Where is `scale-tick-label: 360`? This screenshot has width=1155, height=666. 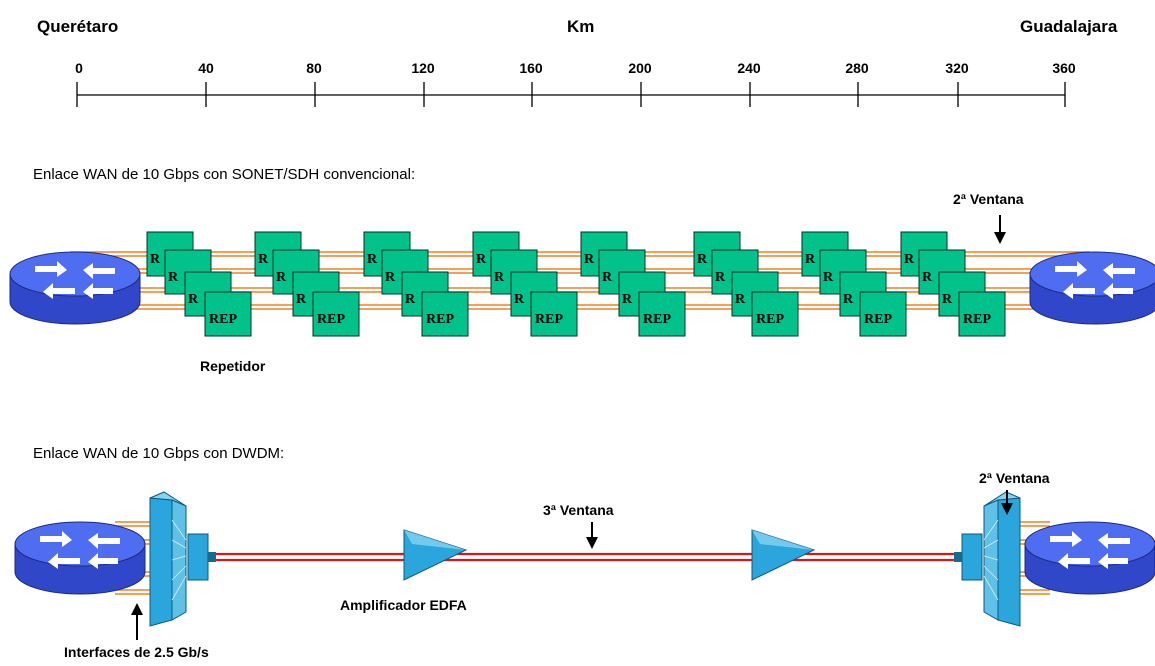 scale-tick-label: 360 is located at coordinates (1064, 68).